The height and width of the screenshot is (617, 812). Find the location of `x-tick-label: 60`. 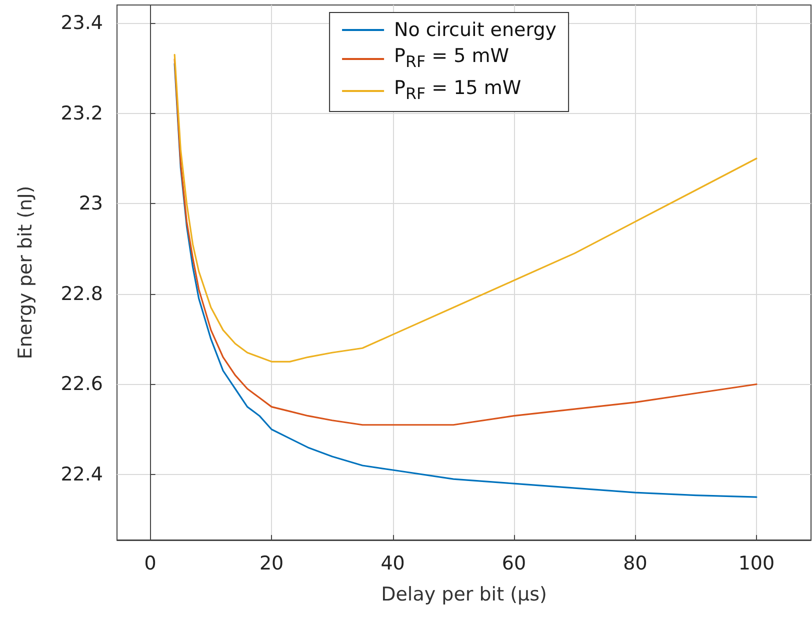

x-tick-label: 60 is located at coordinates (514, 563).